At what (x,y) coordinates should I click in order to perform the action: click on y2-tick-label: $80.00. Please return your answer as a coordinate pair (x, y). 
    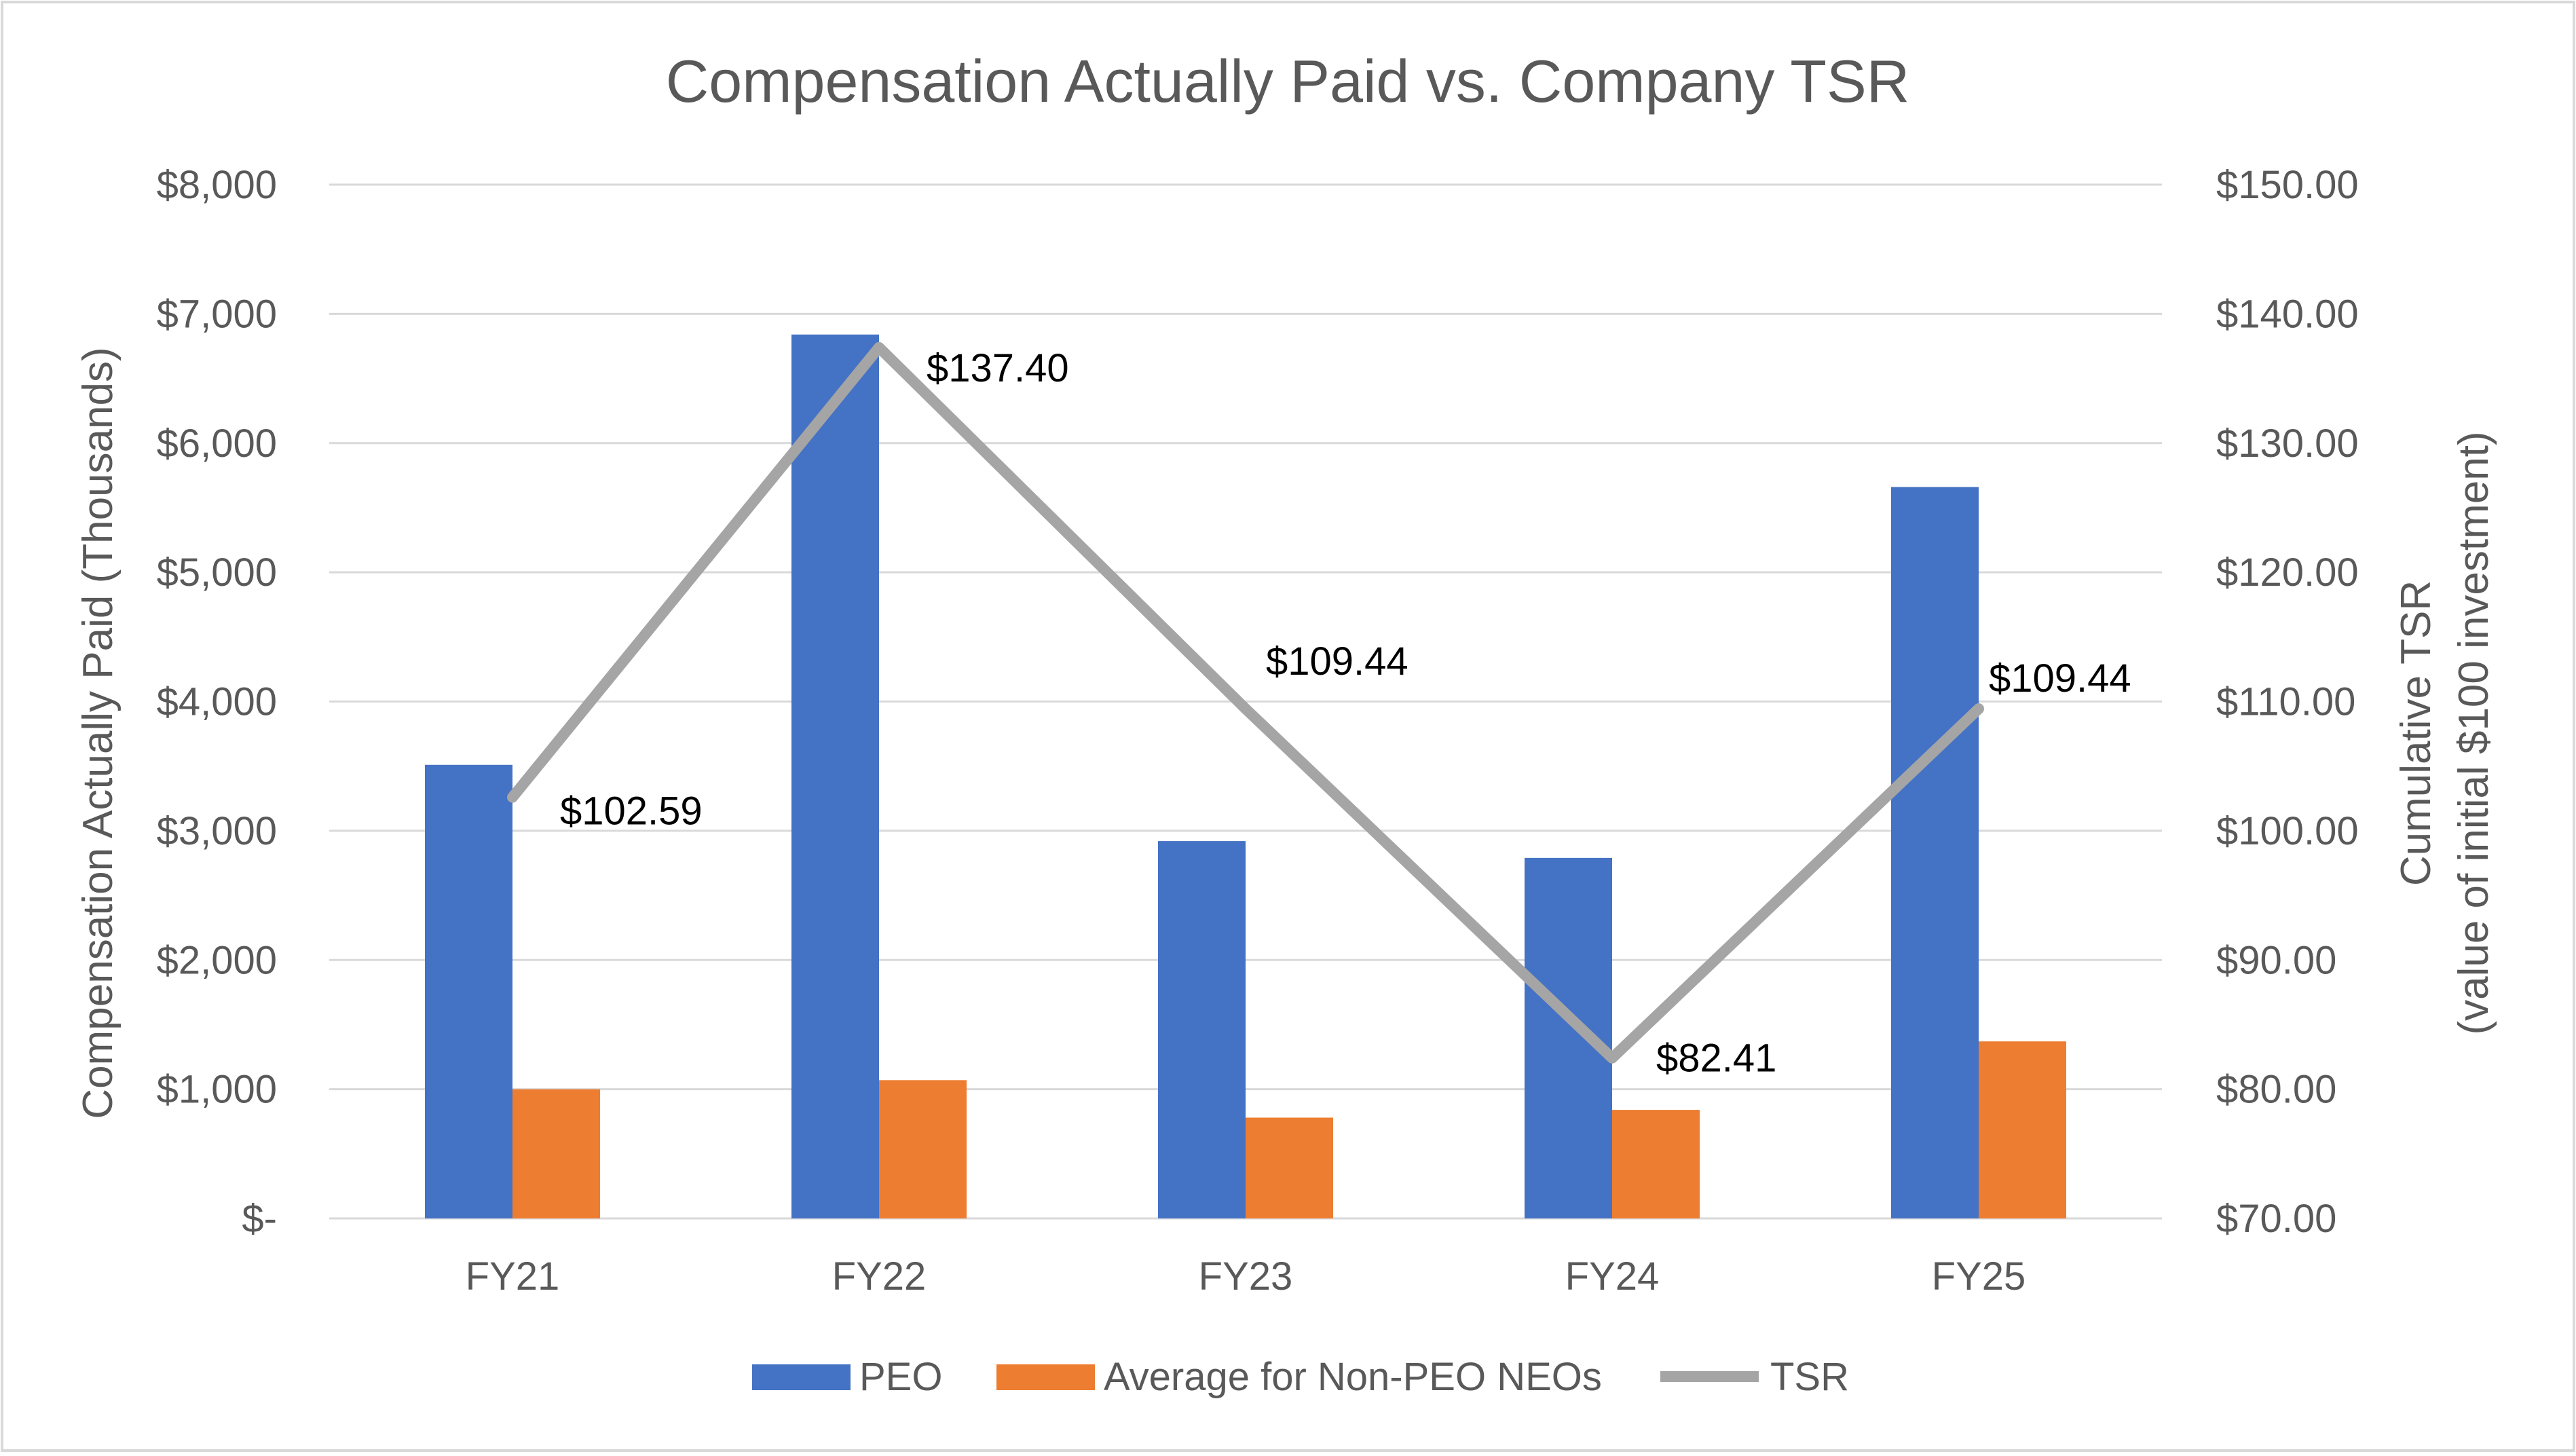
    Looking at the image, I should click on (2276, 1090).